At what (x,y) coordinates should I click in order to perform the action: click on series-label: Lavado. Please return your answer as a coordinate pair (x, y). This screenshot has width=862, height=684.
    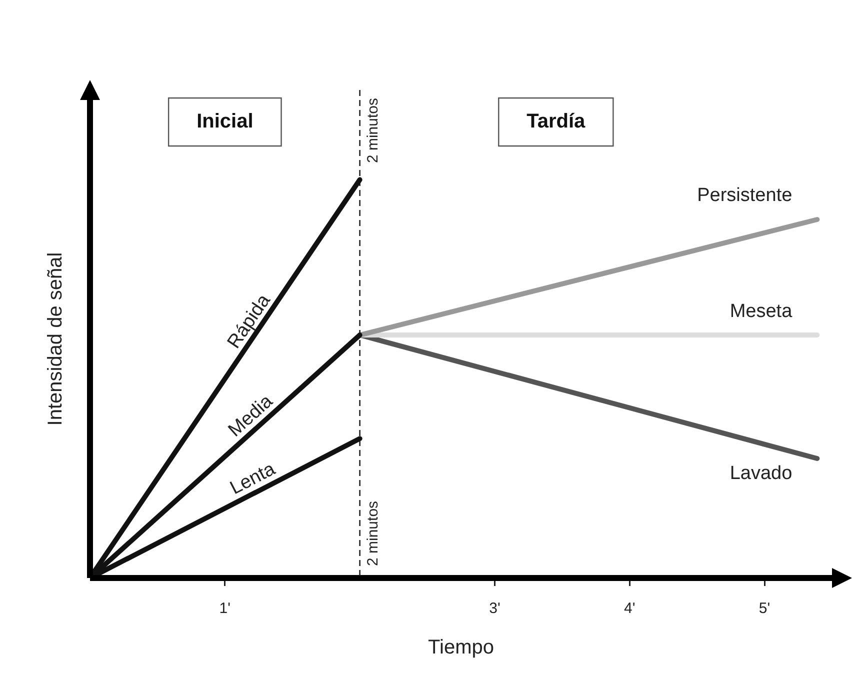
    Looking at the image, I should click on (761, 473).